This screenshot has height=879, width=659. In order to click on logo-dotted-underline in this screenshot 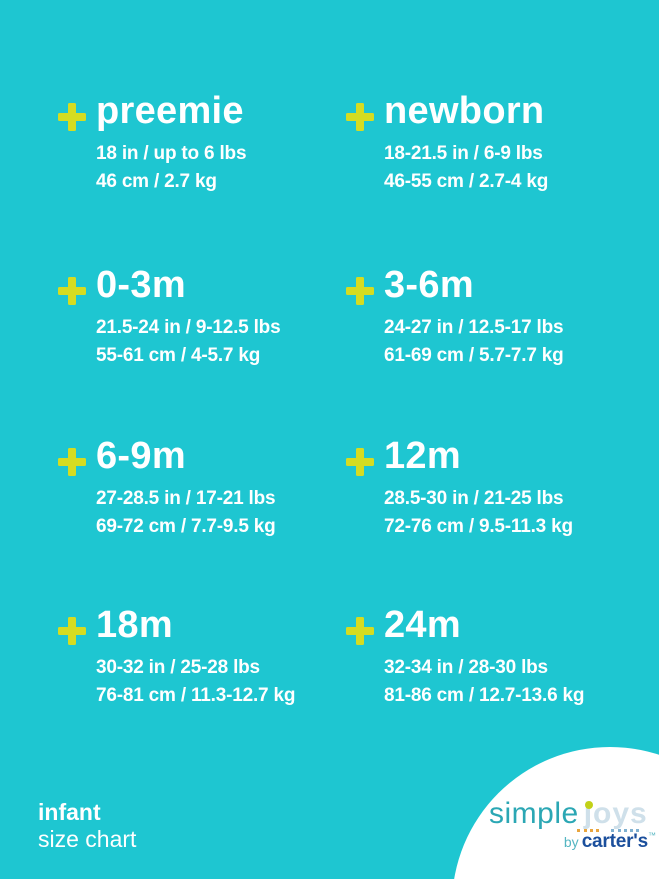, I will do `click(608, 830)`.